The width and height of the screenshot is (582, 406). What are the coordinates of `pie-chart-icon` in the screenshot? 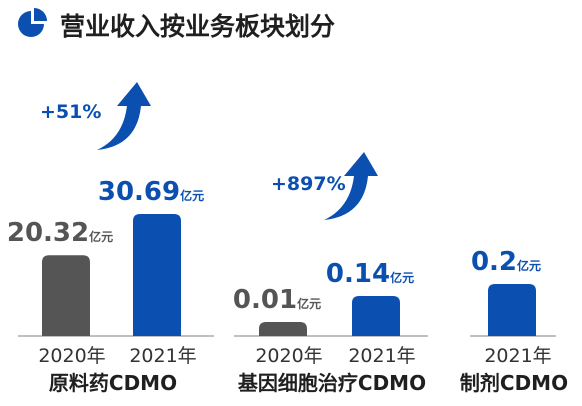 It's located at (32, 22).